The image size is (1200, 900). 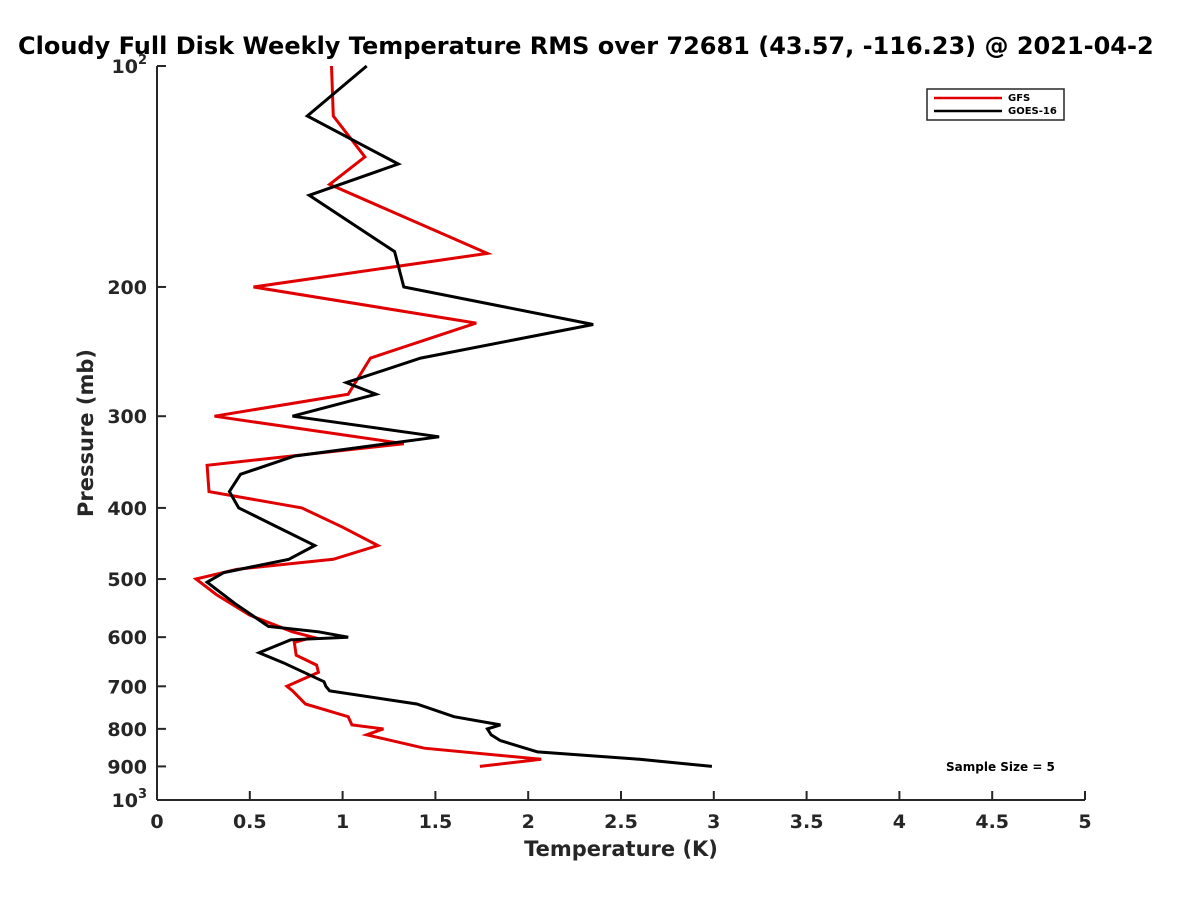 I want to click on x-tick-label: 0, so click(x=156, y=822).